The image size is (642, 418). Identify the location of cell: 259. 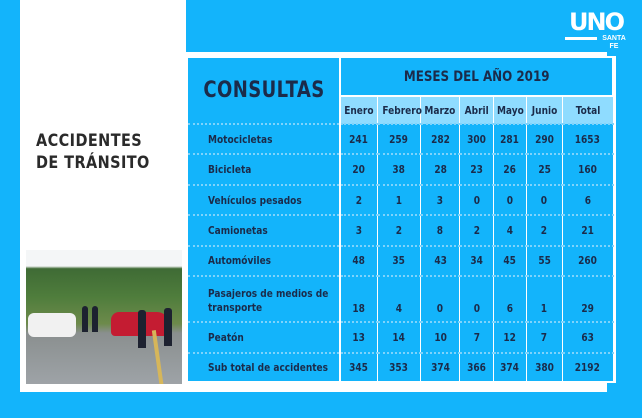
(399, 138).